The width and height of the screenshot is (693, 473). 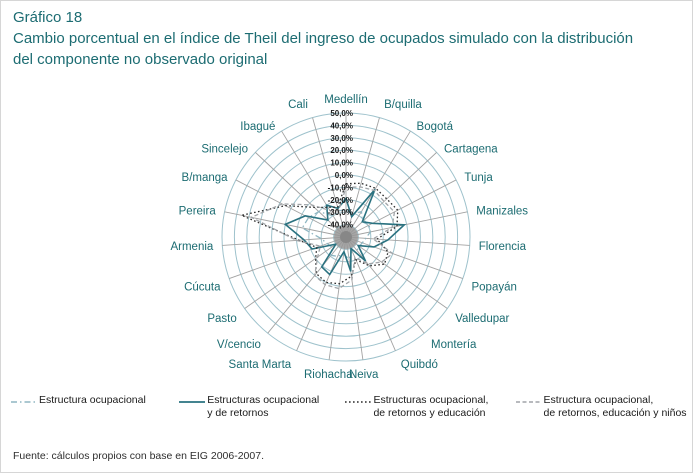 What do you see at coordinates (340, 225) in the screenshot?
I see `radial-tick-label: -40,0%` at bounding box center [340, 225].